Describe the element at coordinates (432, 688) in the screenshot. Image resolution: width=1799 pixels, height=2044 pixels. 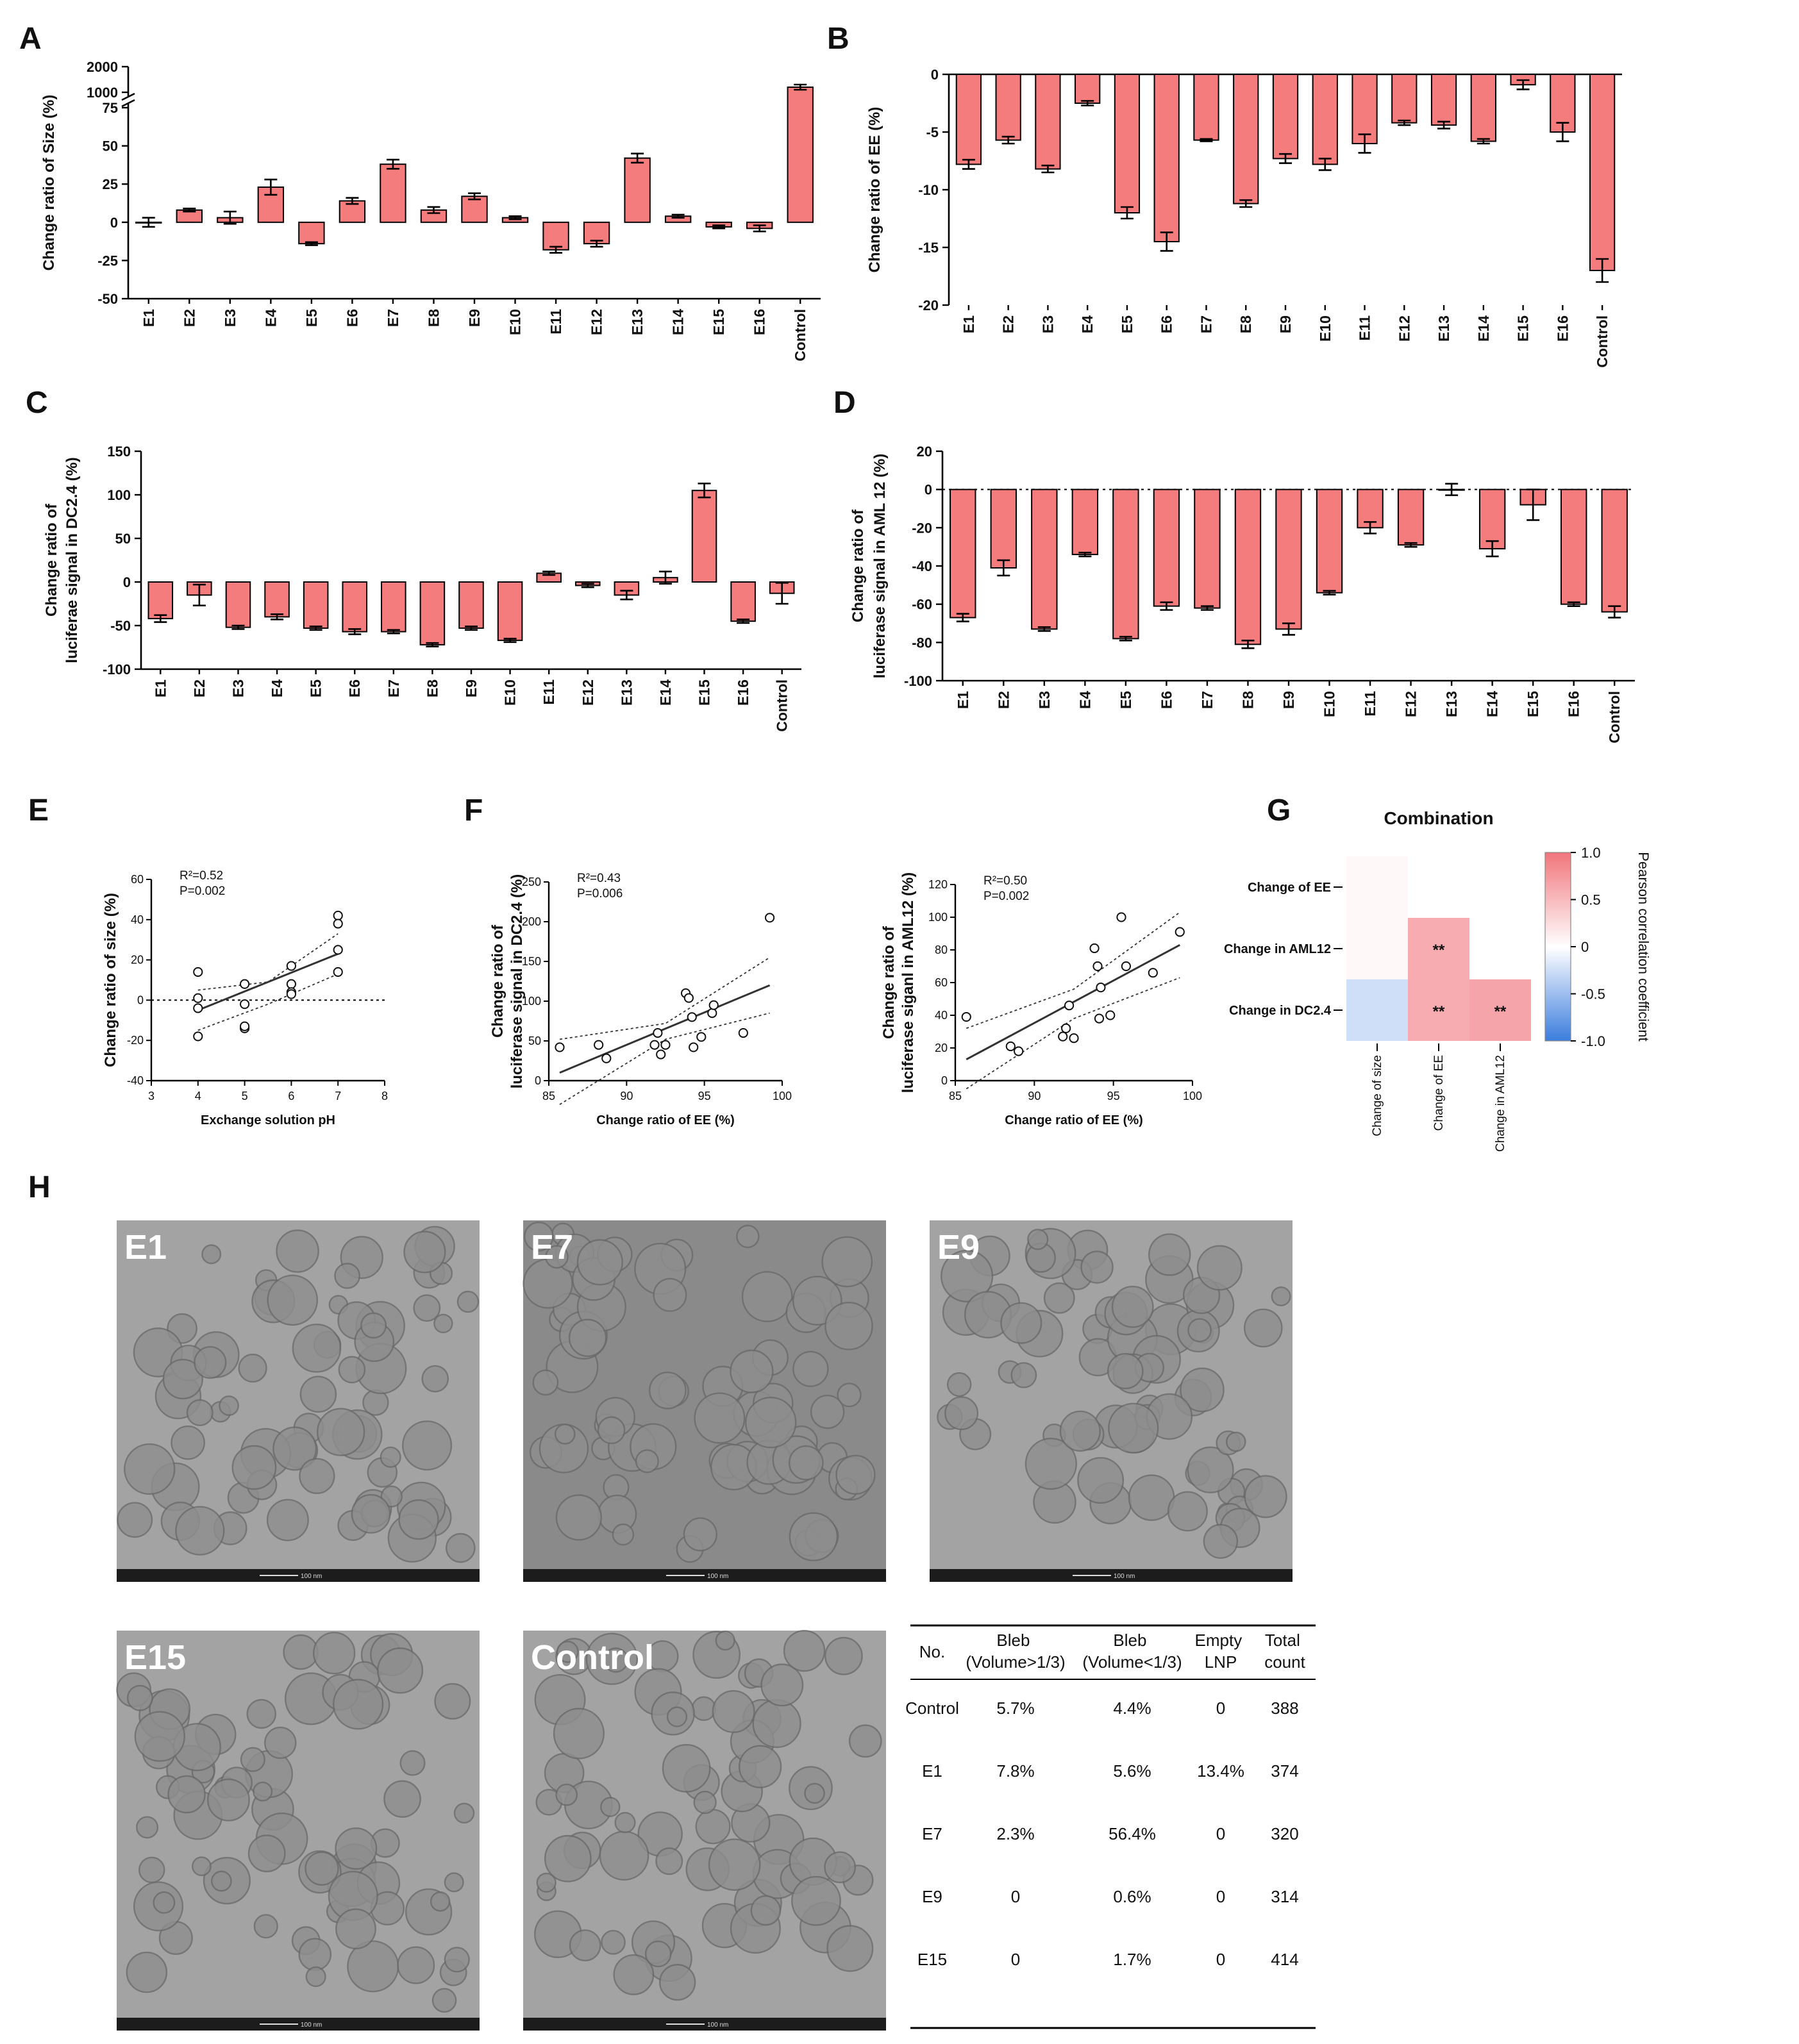
I see `x-tick-label: E8` at that location.